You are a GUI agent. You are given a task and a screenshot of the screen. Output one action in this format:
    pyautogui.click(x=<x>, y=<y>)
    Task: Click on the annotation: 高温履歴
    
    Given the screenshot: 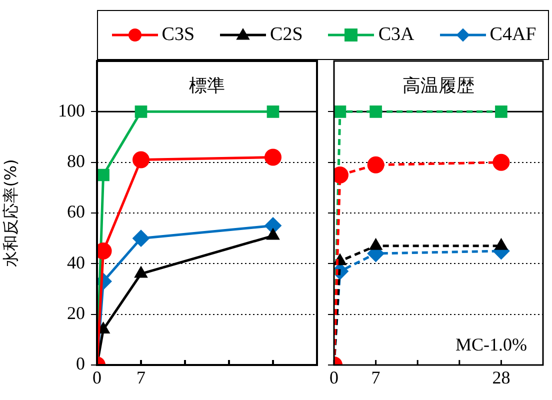 What is the action you would take?
    pyautogui.click(x=438, y=86)
    